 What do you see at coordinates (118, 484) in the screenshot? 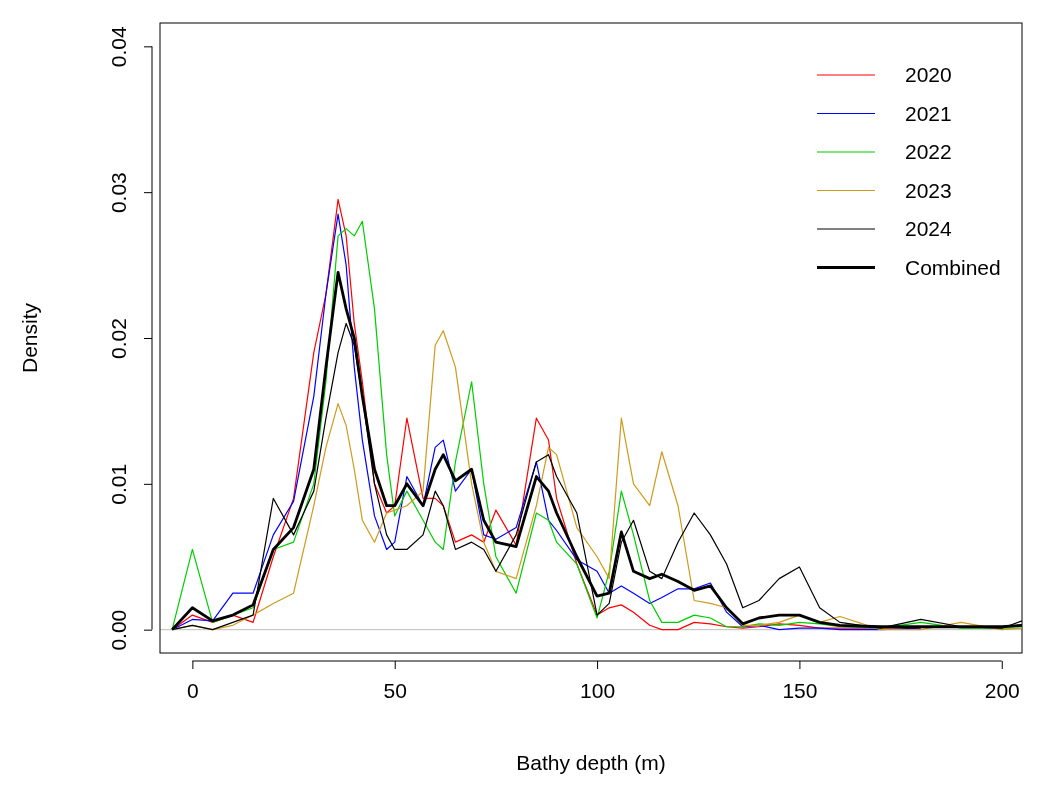
I see `y-tick-label: 0.01` at bounding box center [118, 484].